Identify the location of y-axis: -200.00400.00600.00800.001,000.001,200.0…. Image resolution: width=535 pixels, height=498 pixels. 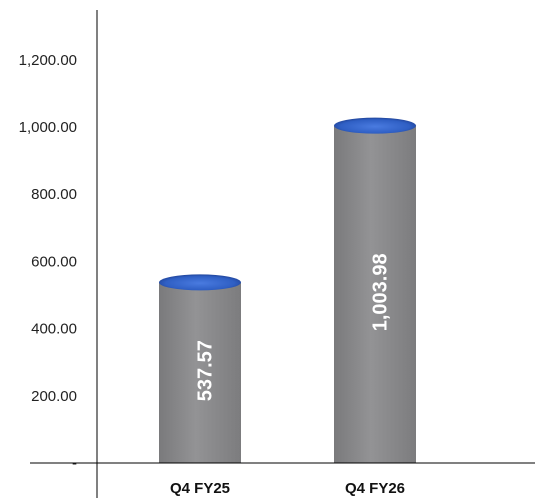
(58, 254).